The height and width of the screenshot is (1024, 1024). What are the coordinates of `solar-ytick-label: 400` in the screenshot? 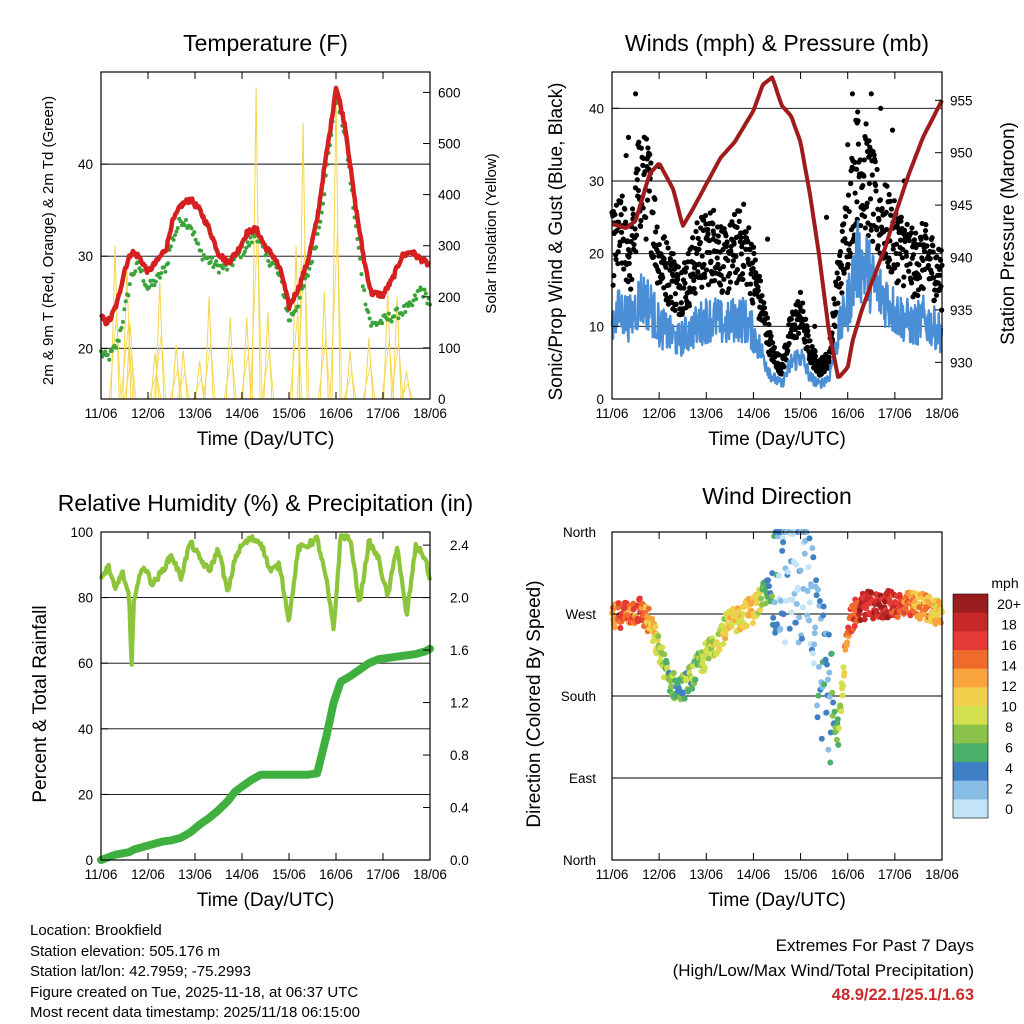 It's located at (449, 195).